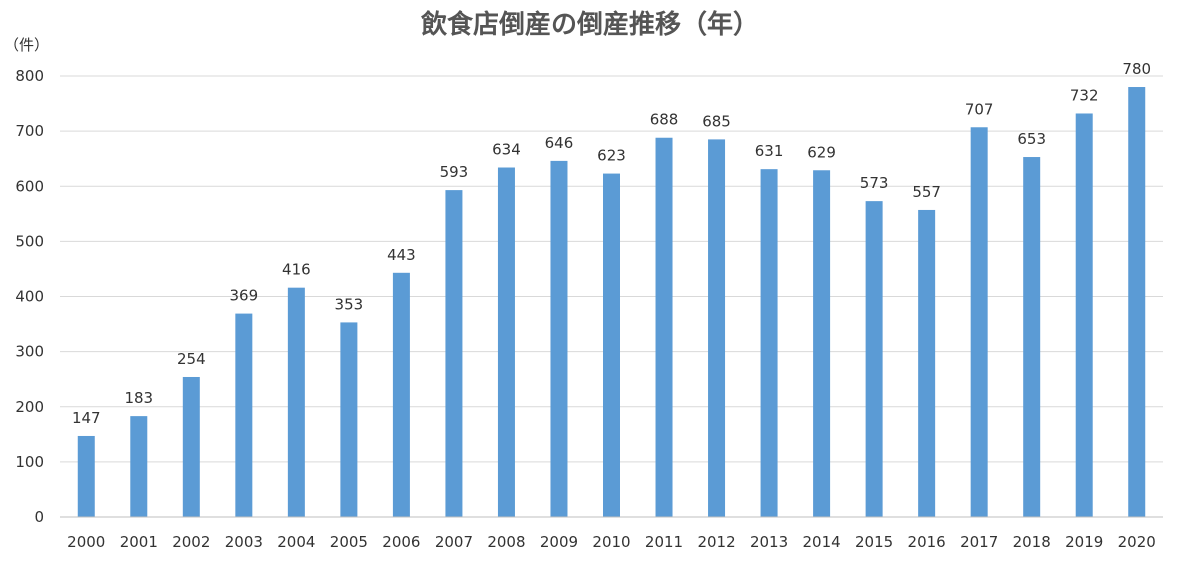  I want to click on x-tick-label: 2013, so click(769, 542).